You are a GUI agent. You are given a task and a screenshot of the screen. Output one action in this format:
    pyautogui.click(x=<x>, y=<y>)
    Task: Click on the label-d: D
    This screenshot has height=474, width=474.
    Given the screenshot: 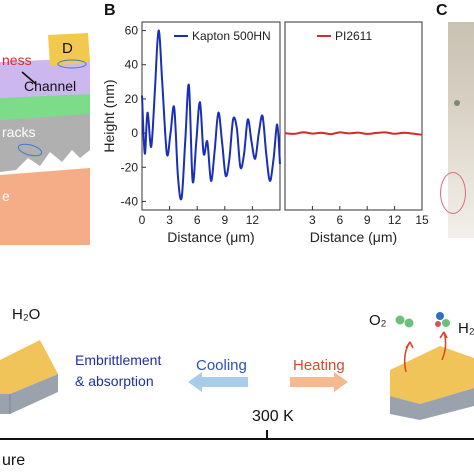 What is the action you would take?
    pyautogui.click(x=67, y=48)
    